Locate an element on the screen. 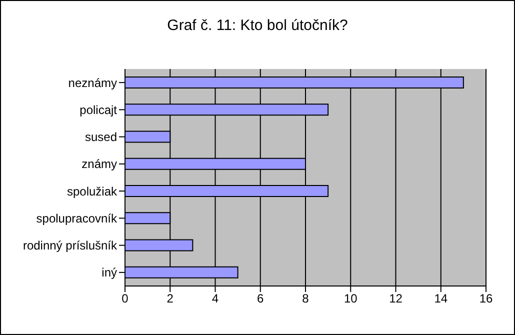  y-tick-label: neznámy is located at coordinates (92, 83).